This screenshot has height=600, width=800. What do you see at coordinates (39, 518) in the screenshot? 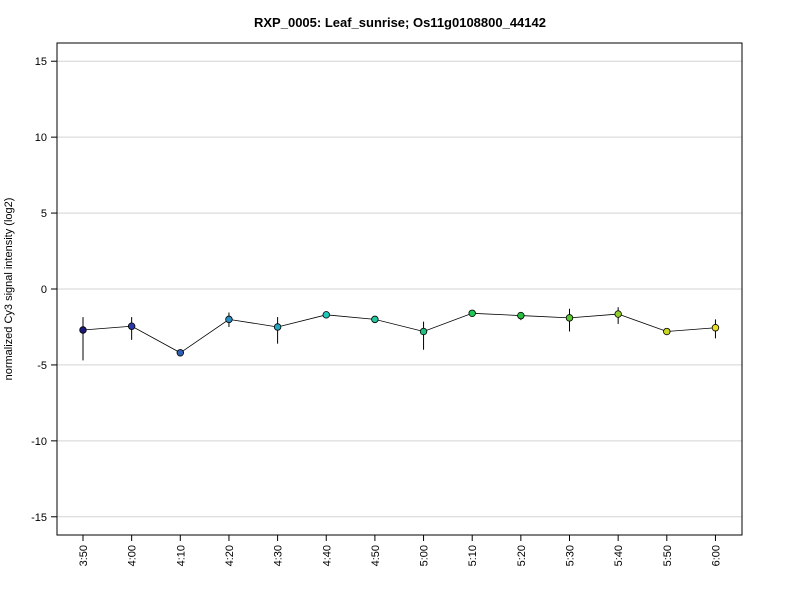
I see `y-tick-label: -15` at bounding box center [39, 518].